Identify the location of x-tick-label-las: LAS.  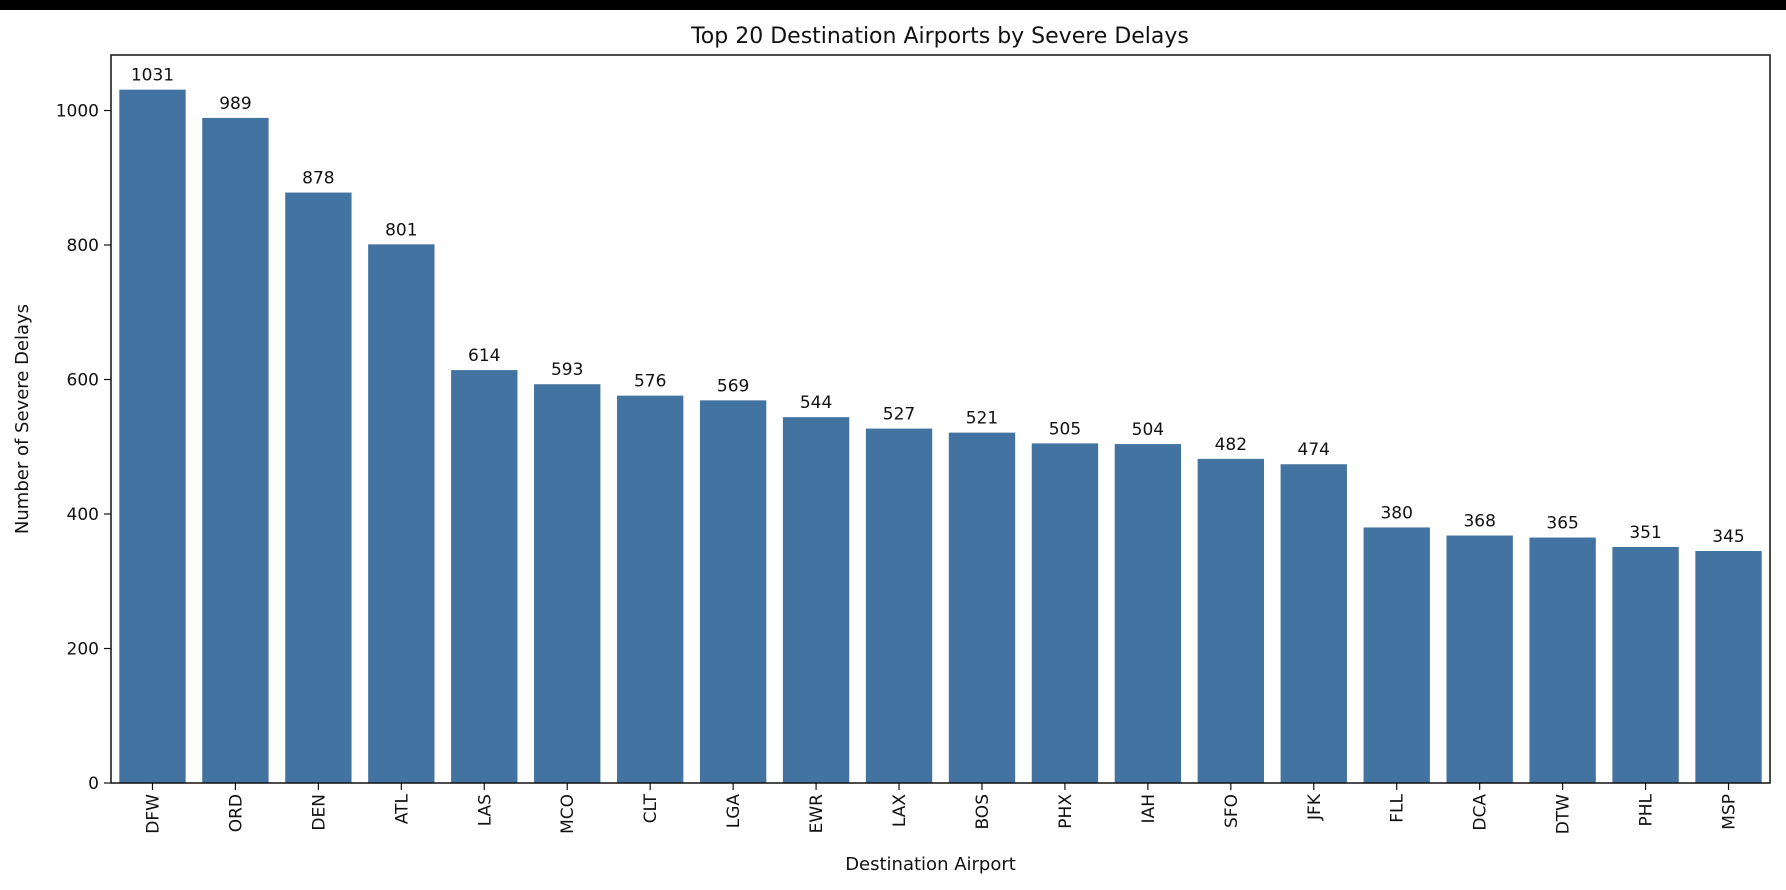
(485, 810).